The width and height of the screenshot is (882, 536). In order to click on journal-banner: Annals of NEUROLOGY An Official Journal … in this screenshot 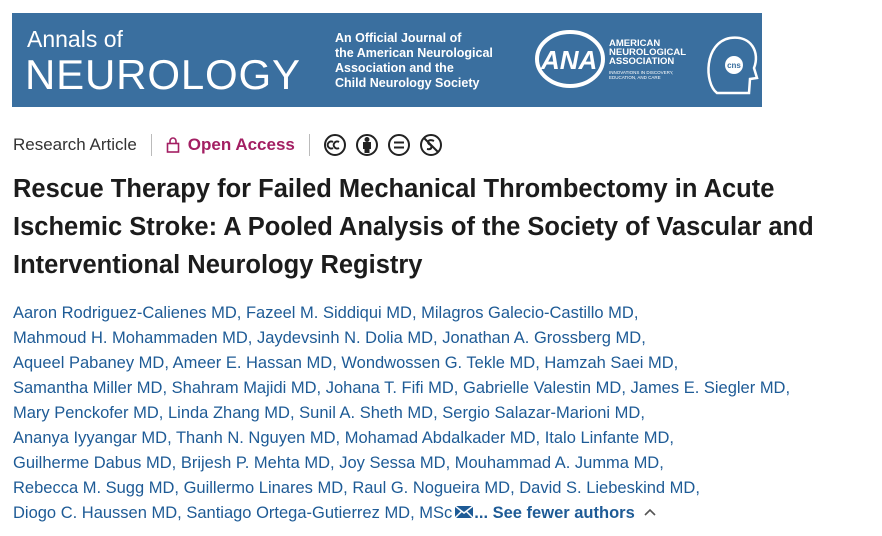, I will do `click(387, 60)`.